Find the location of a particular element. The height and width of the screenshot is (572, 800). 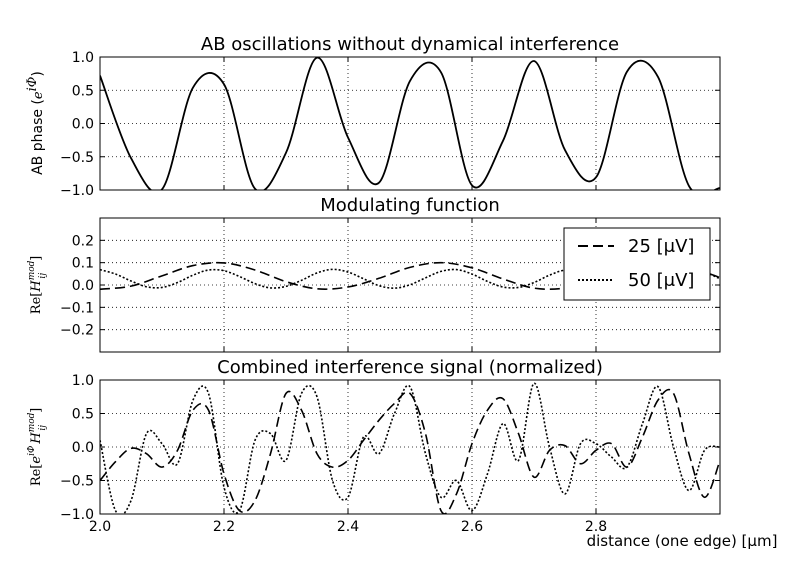

legend: 25 [μV] 50 [μV] is located at coordinates (637, 264).